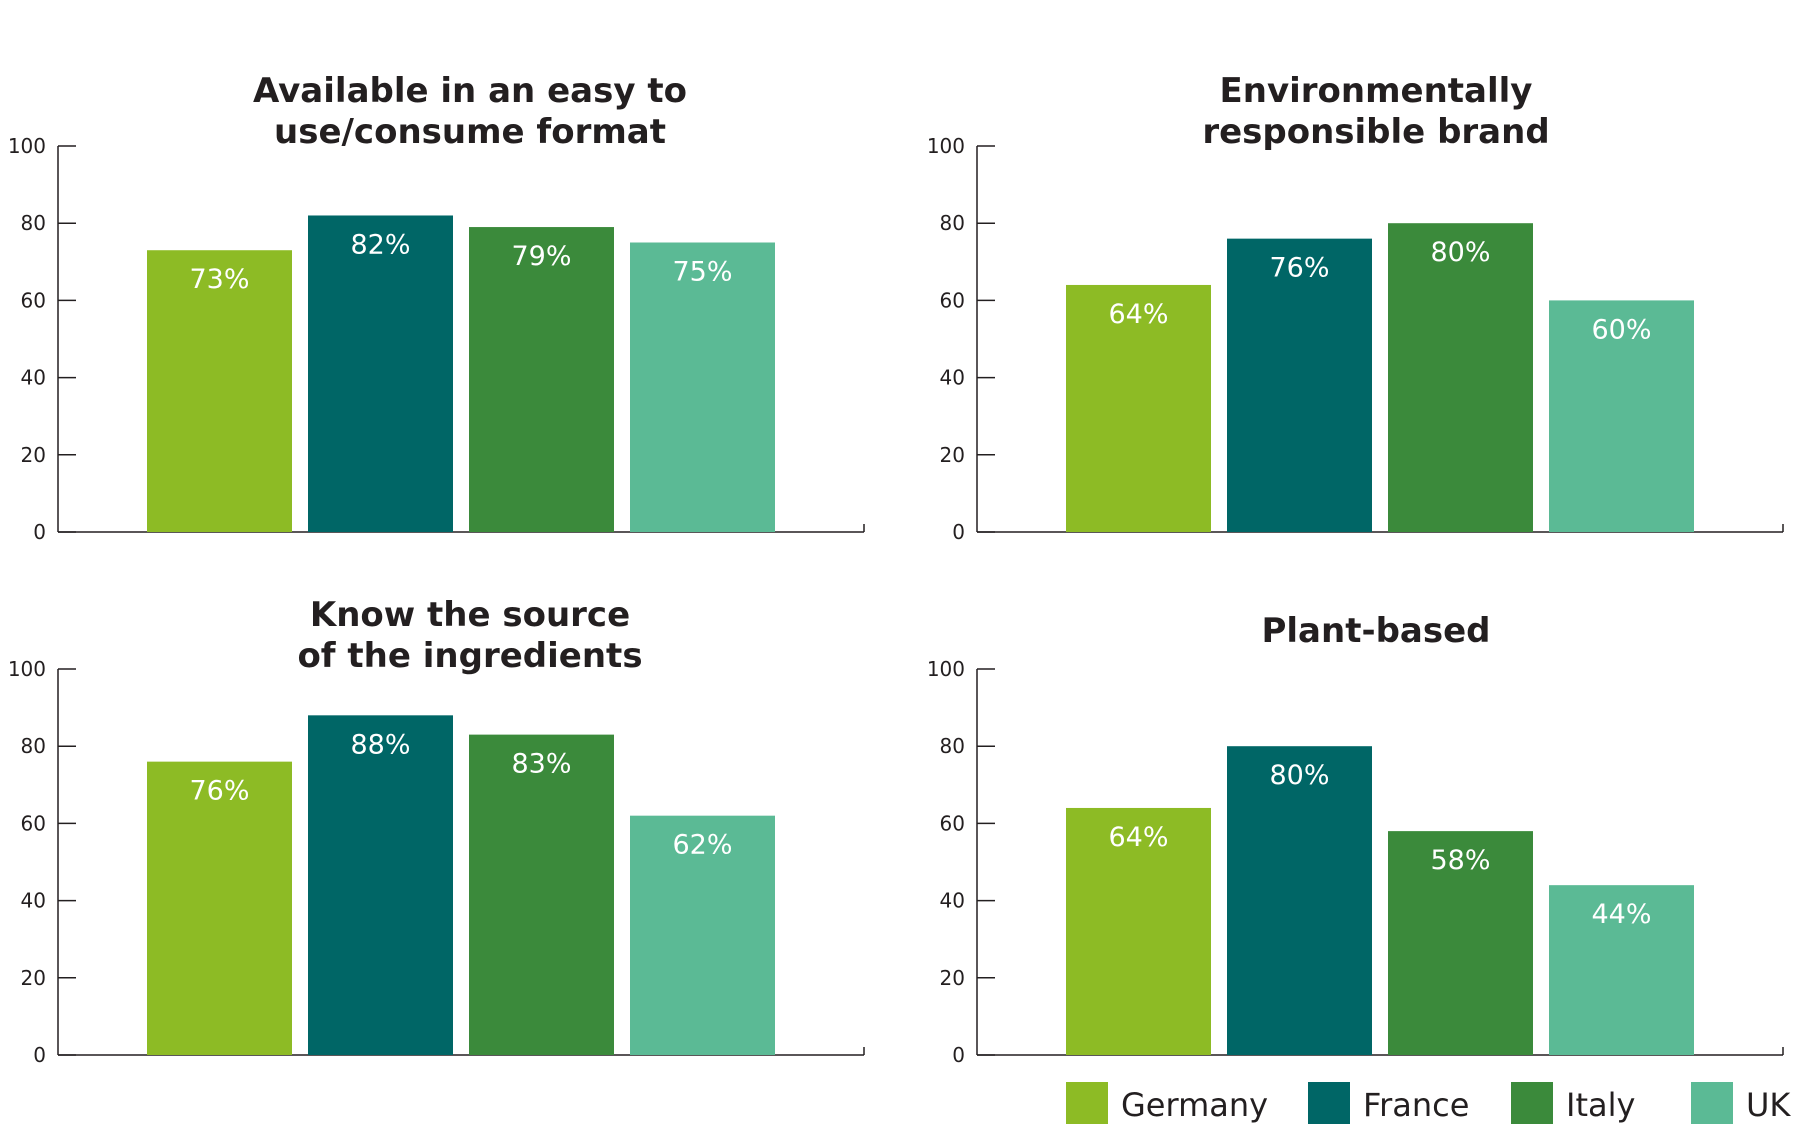 The height and width of the screenshot is (1137, 1797). What do you see at coordinates (1376, 91) in the screenshot?
I see `chart-title-line: Environmentally` at bounding box center [1376, 91].